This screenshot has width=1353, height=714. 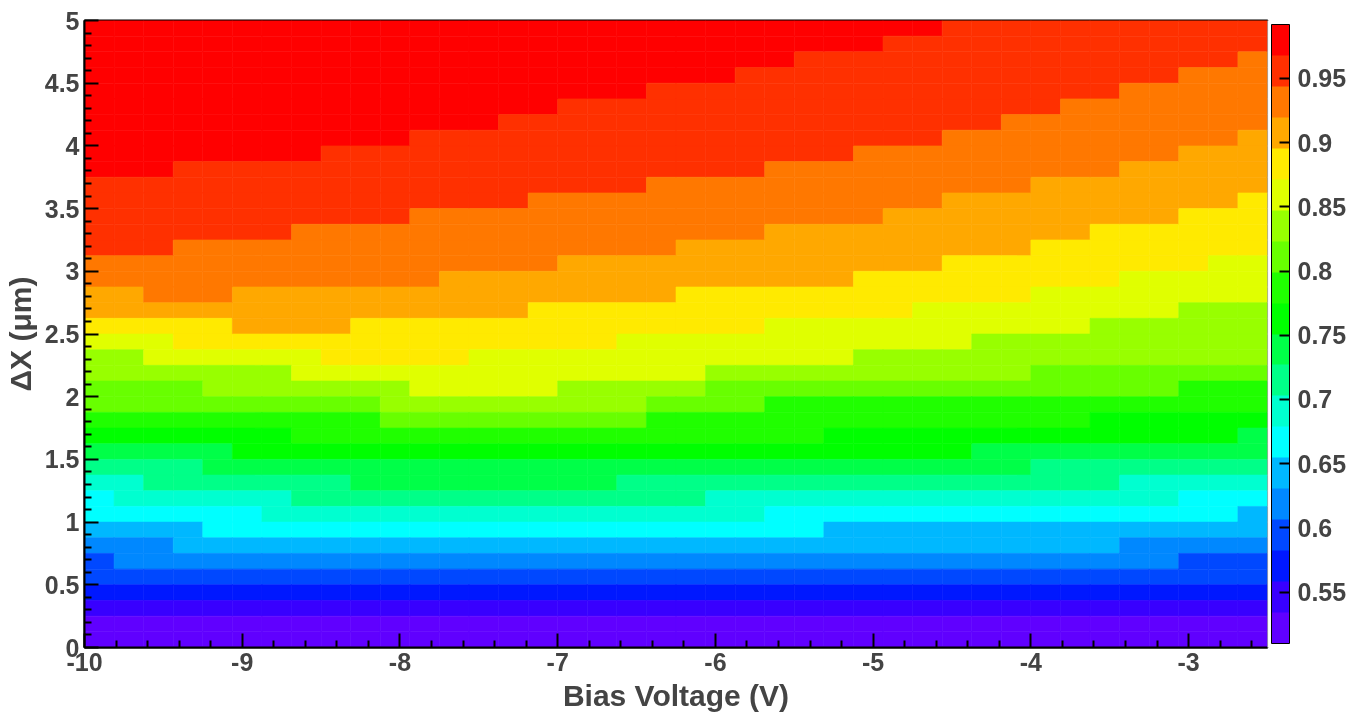 What do you see at coordinates (20, 334) in the screenshot?
I see `y-axis-title: ΔX (μm)` at bounding box center [20, 334].